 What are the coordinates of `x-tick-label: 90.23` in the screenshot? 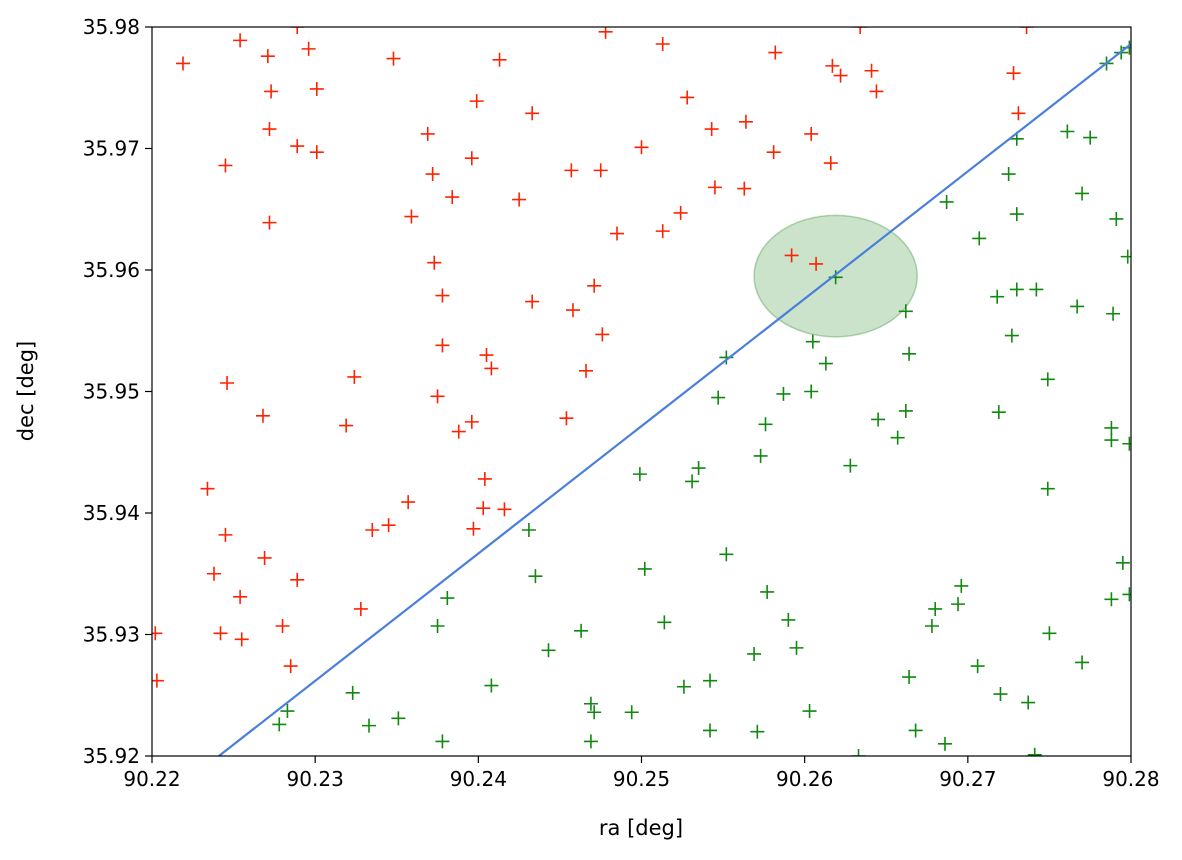 It's located at (315, 779).